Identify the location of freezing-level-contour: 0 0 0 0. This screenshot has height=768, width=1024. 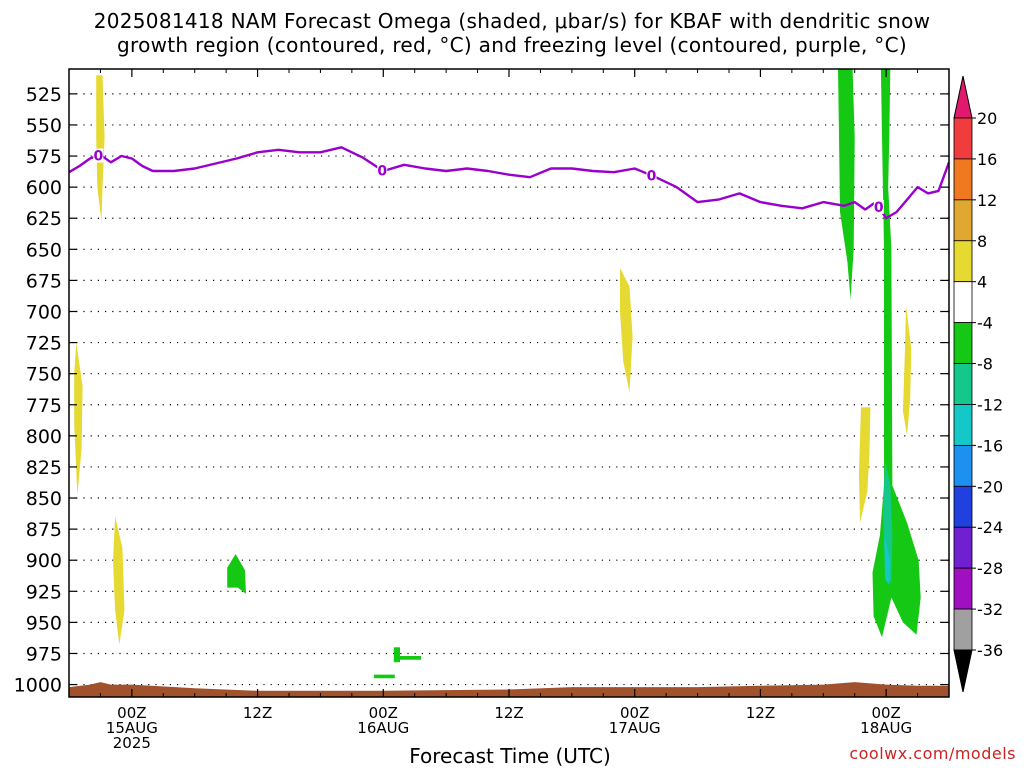
(509, 183).